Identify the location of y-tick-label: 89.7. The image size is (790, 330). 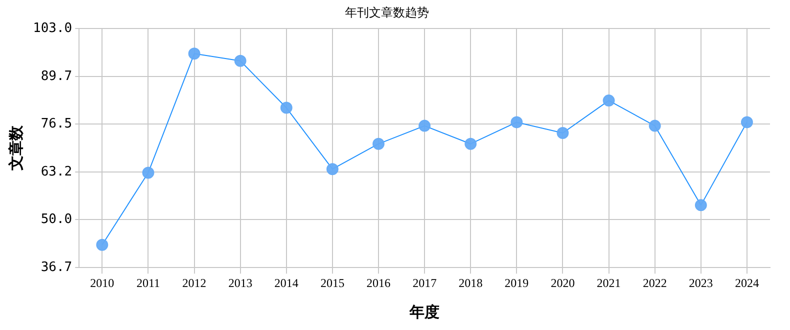
(56, 76).